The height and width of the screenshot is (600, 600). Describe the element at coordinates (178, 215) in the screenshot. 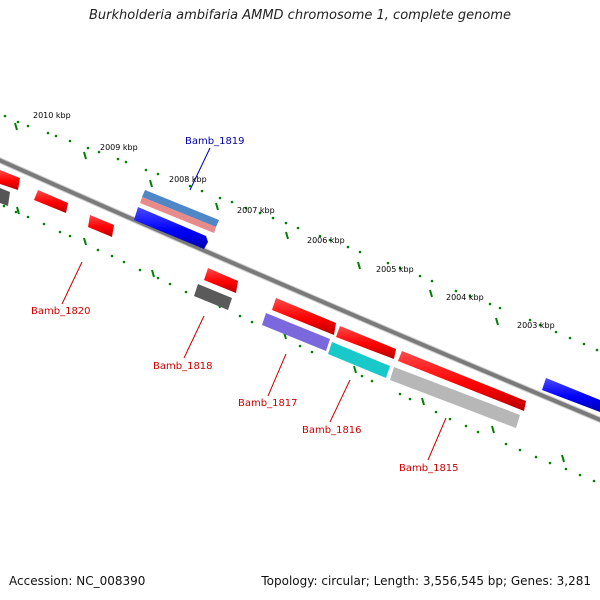

I see `gene-bar-bamb-1819-pink` at that location.